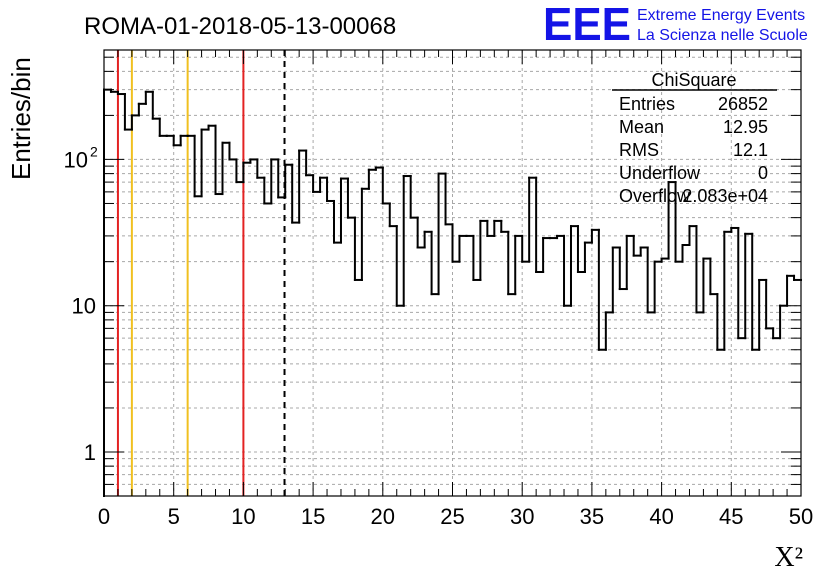  What do you see at coordinates (763, 173) in the screenshot?
I see `stats-value-underflow: 0` at bounding box center [763, 173].